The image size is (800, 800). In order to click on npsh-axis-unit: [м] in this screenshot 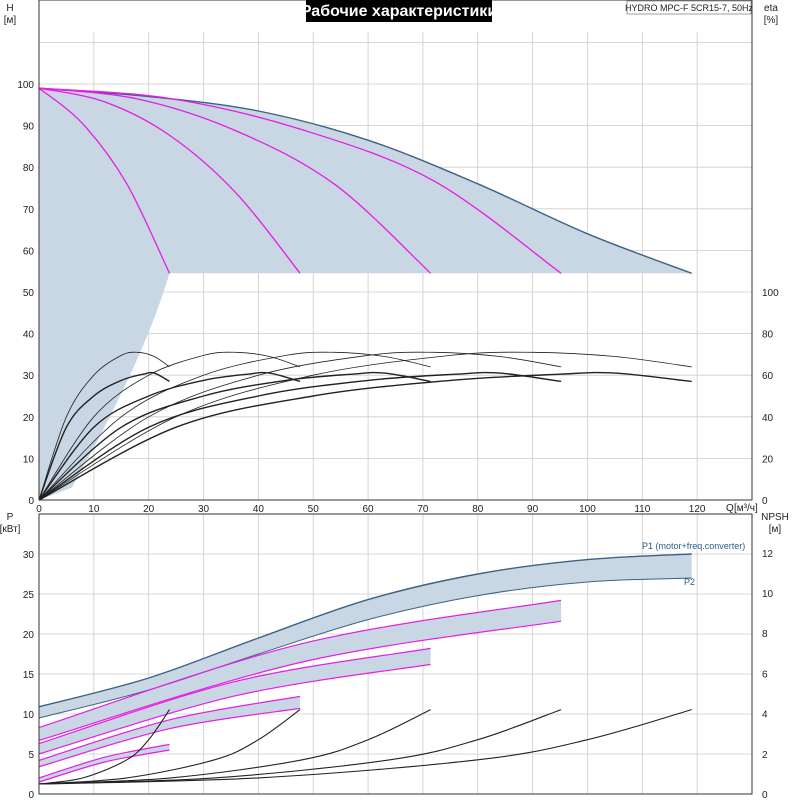, I will do `click(775, 529)`.